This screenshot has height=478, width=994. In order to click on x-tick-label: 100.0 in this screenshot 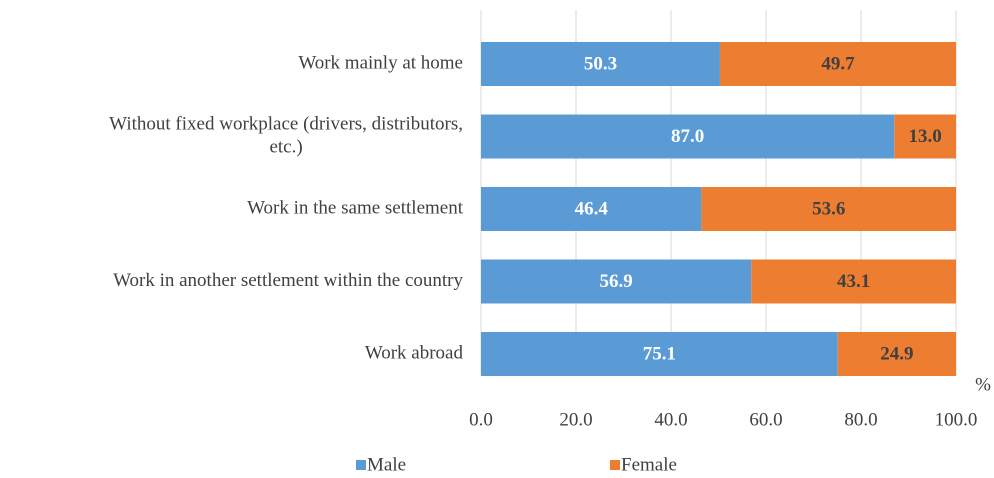, I will do `click(956, 419)`.